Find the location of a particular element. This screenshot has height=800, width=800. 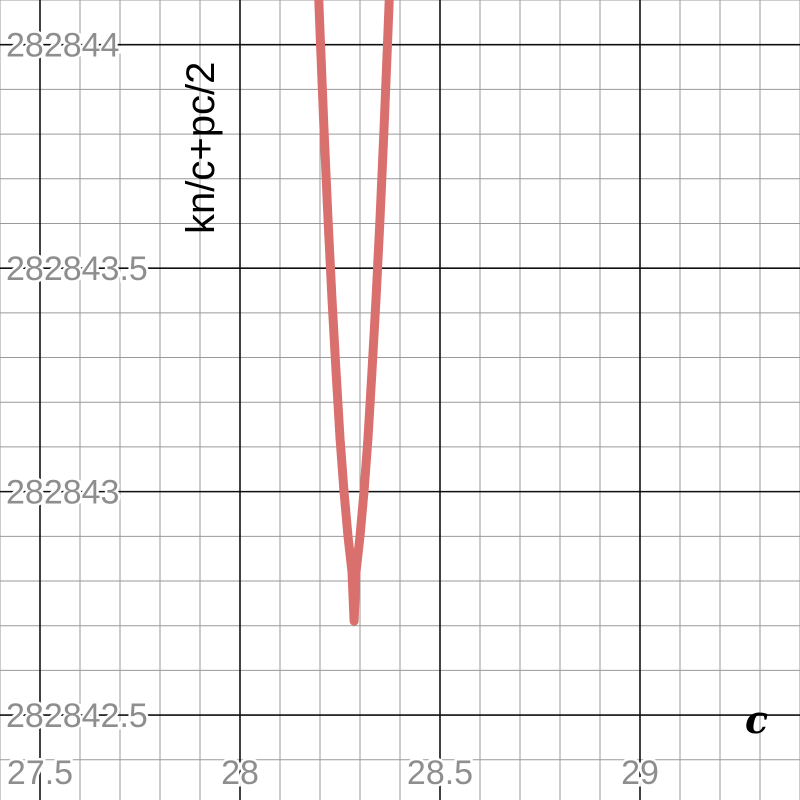

y-tick-label: 282842.5 is located at coordinates (77, 716).